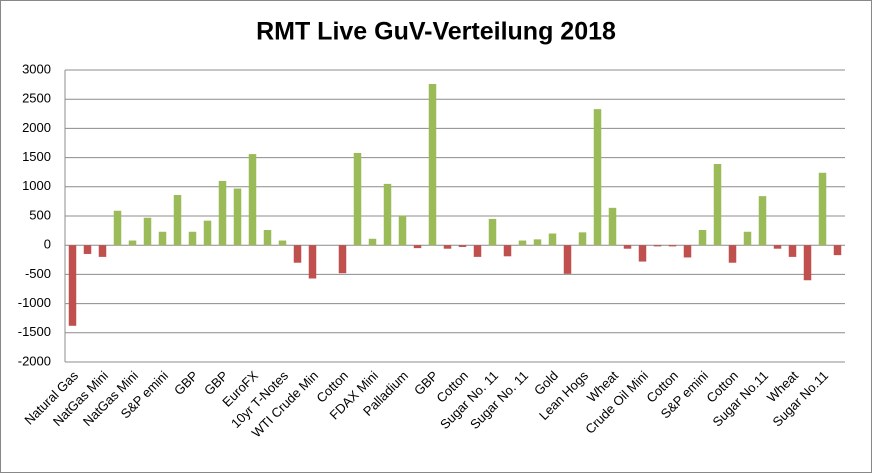 This screenshot has width=872, height=473. What do you see at coordinates (47, 244) in the screenshot?
I see `y-tick-label: 0` at bounding box center [47, 244].